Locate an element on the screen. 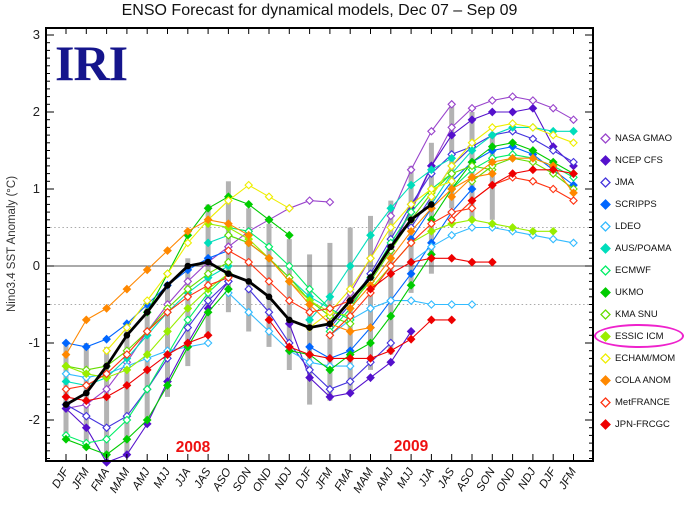 This screenshot has height=510, width=686. legend-item-nasa-gmao: NASA GMAO is located at coordinates (643, 138).